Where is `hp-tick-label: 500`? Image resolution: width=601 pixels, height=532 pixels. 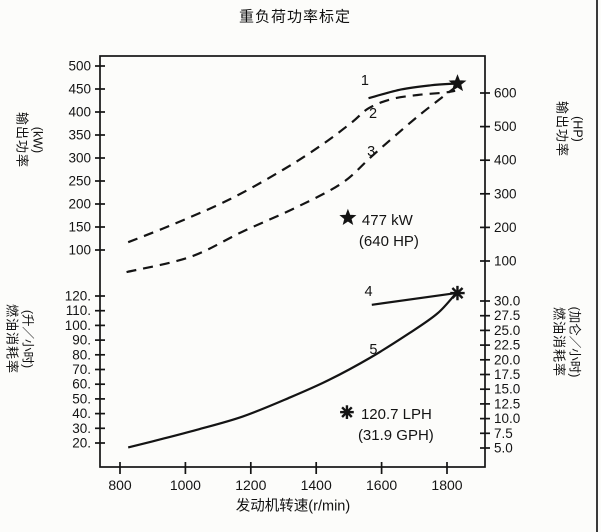 hp-tick-label: 500 is located at coordinates (505, 126).